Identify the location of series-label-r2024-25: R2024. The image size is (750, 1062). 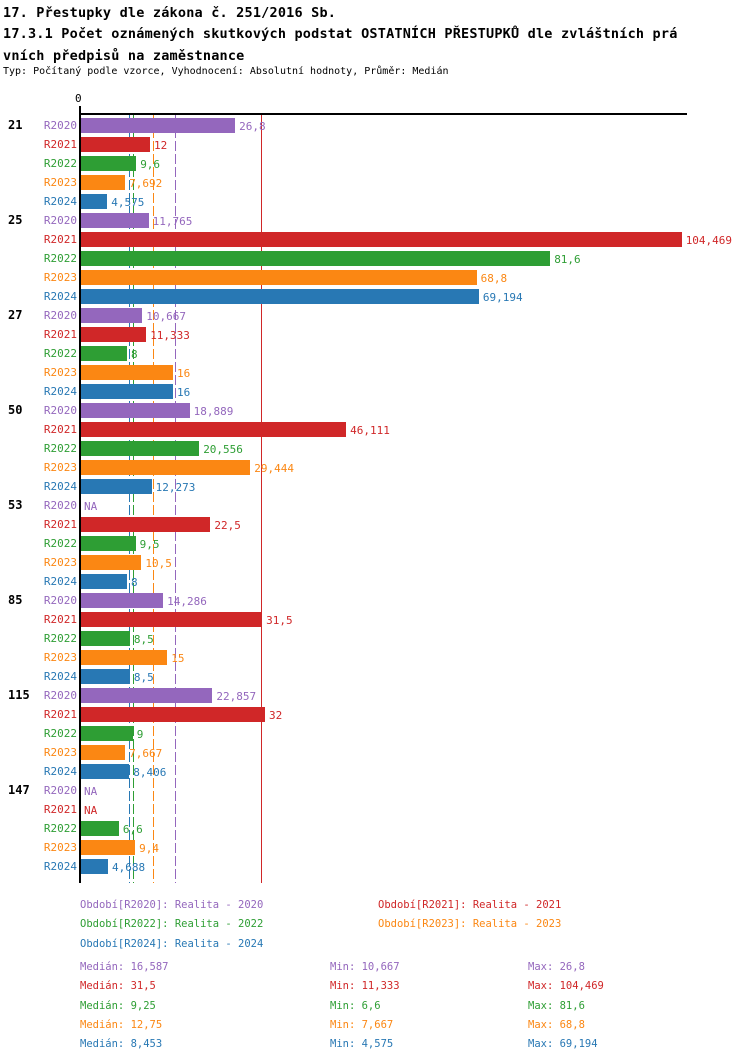
(60, 296).